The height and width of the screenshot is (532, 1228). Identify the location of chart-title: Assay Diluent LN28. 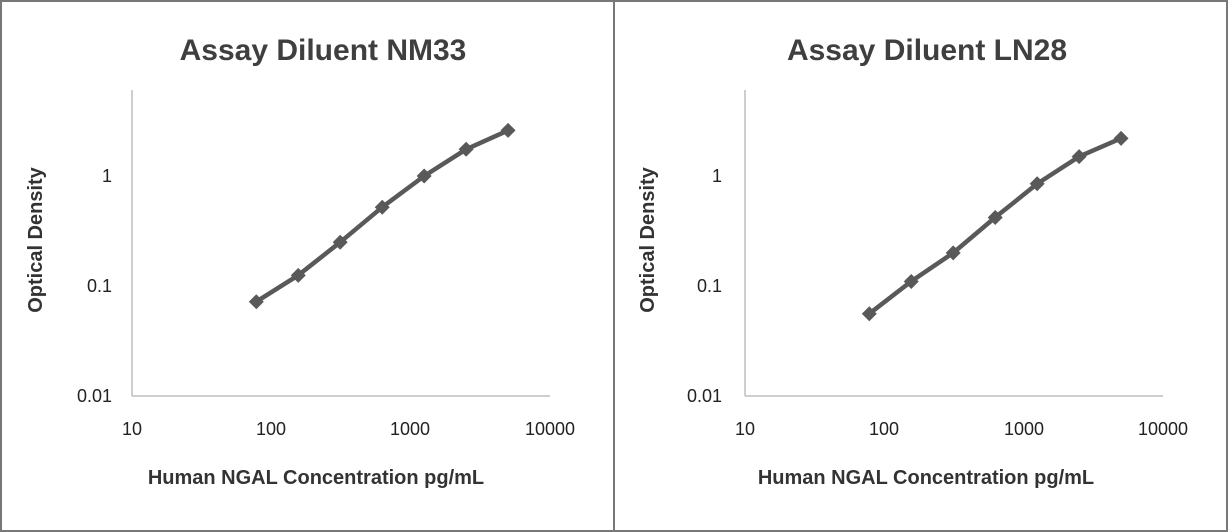
(927, 50).